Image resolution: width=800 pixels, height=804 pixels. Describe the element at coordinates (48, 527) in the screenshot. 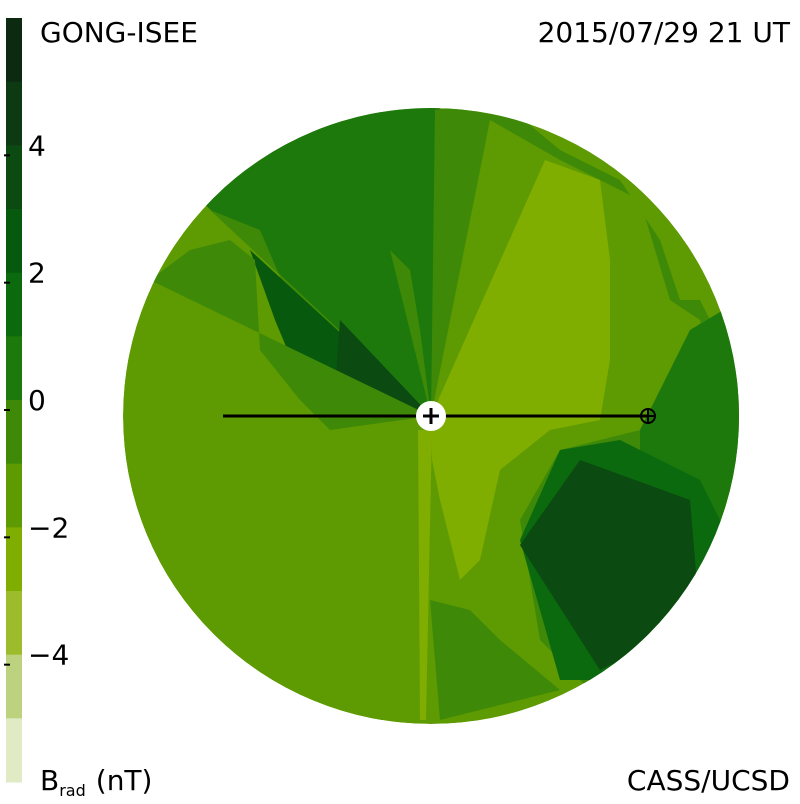

I see `colorbar-tick-label: −2` at that location.